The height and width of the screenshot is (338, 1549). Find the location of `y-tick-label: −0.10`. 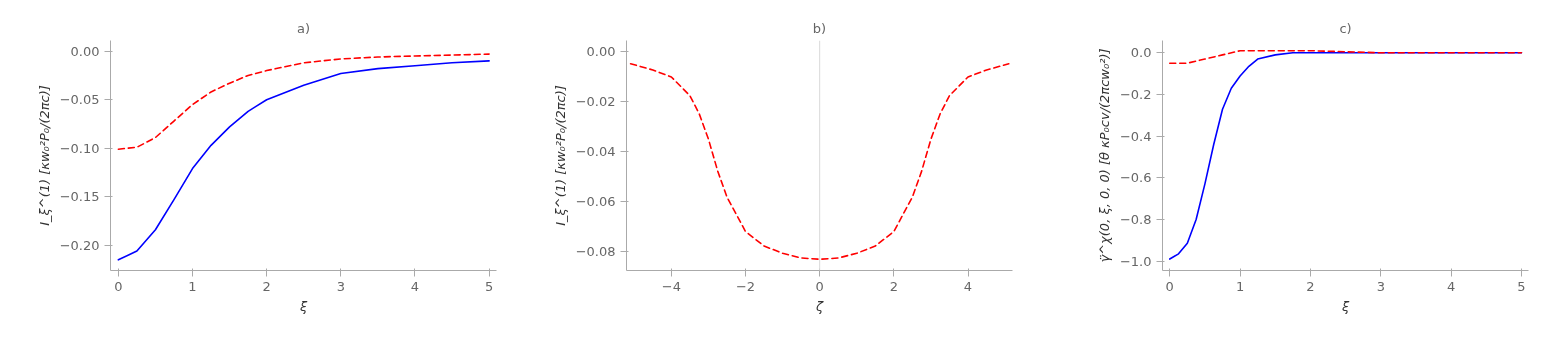

y-tick-label: −0.10 is located at coordinates (79, 148).